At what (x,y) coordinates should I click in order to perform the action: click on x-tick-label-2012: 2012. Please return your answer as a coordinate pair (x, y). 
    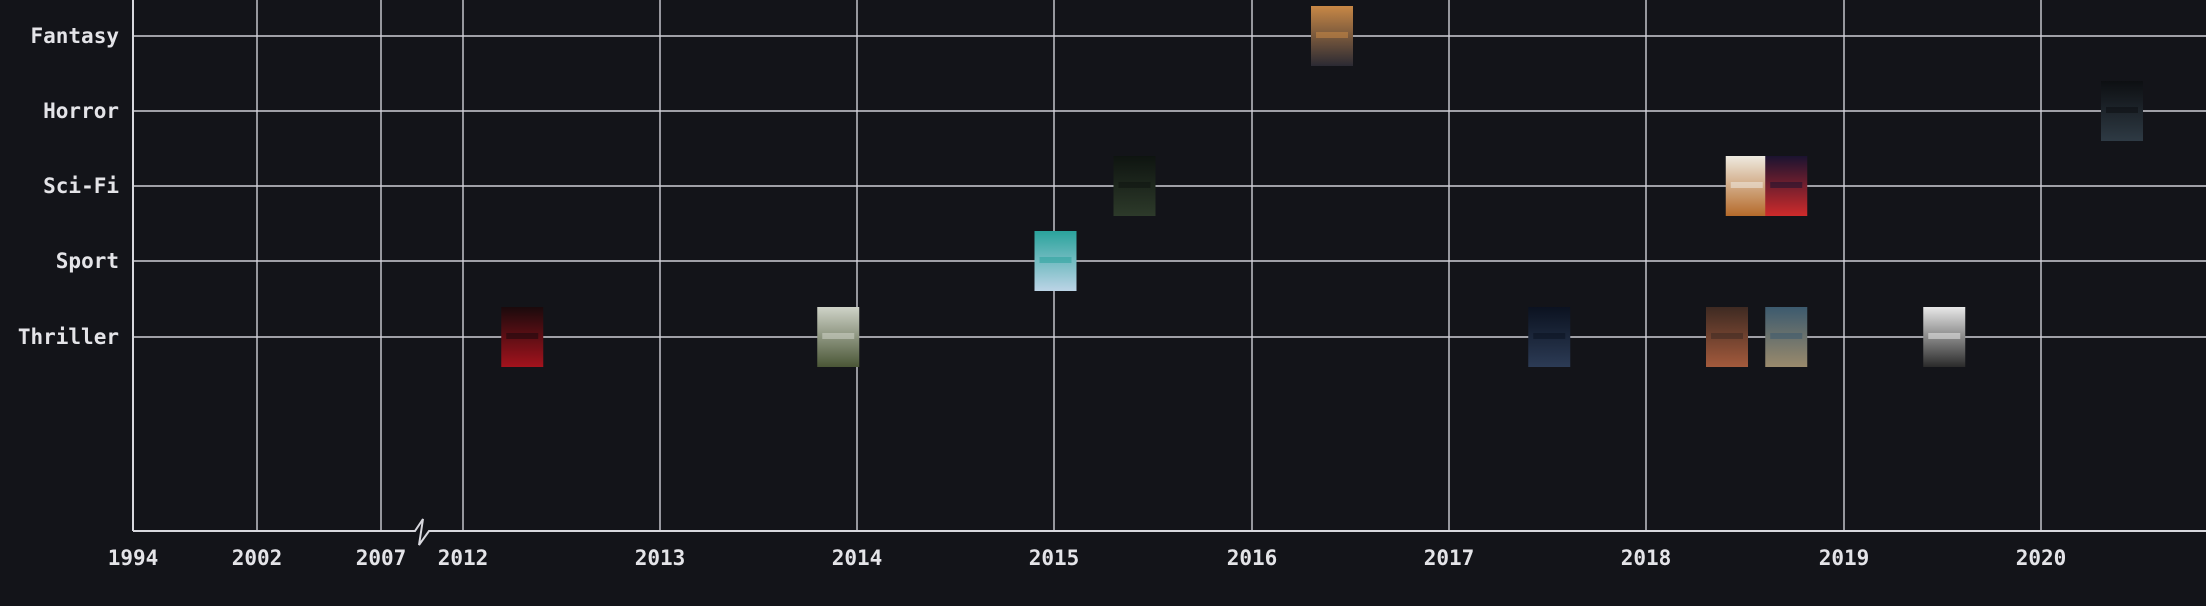
    Looking at the image, I should click on (463, 558).